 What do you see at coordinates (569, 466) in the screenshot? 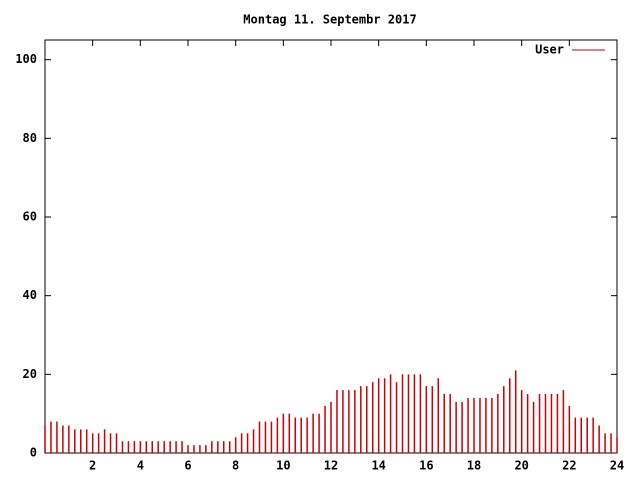
I see `x-tick-label: 22` at bounding box center [569, 466].